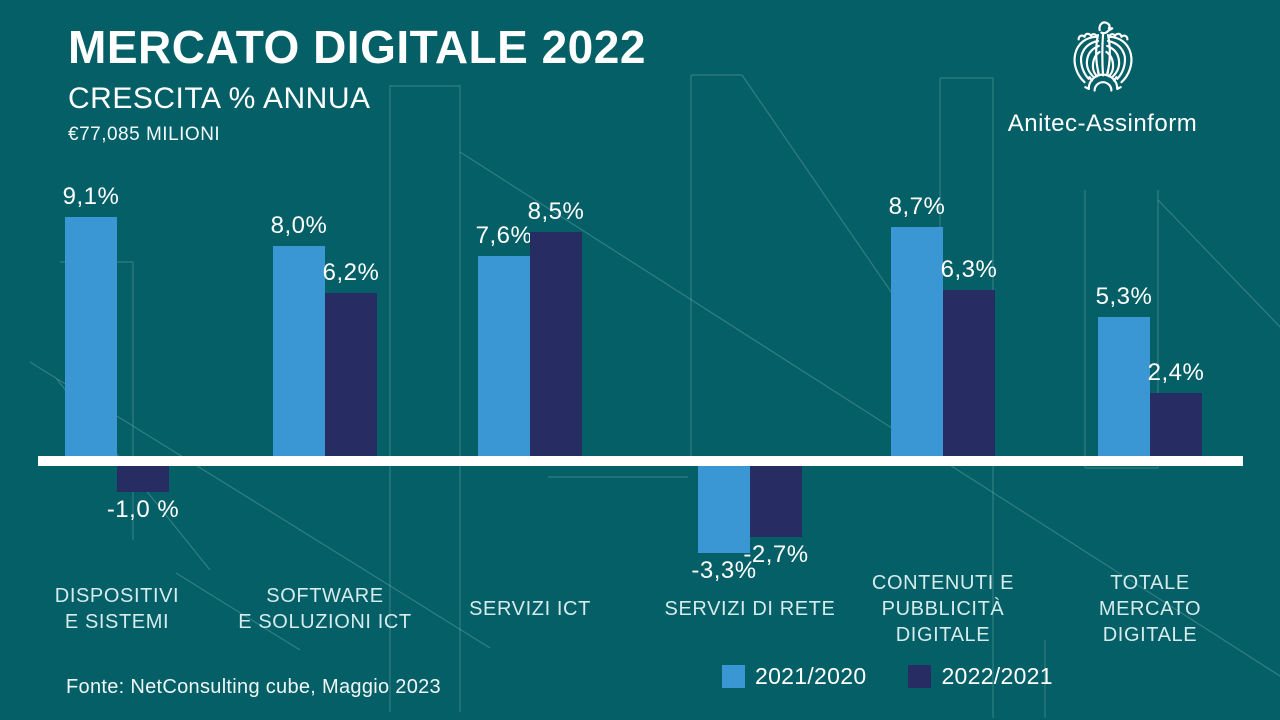 The image size is (1280, 720). I want to click on bar-2022-2021-cat0, so click(143, 479).